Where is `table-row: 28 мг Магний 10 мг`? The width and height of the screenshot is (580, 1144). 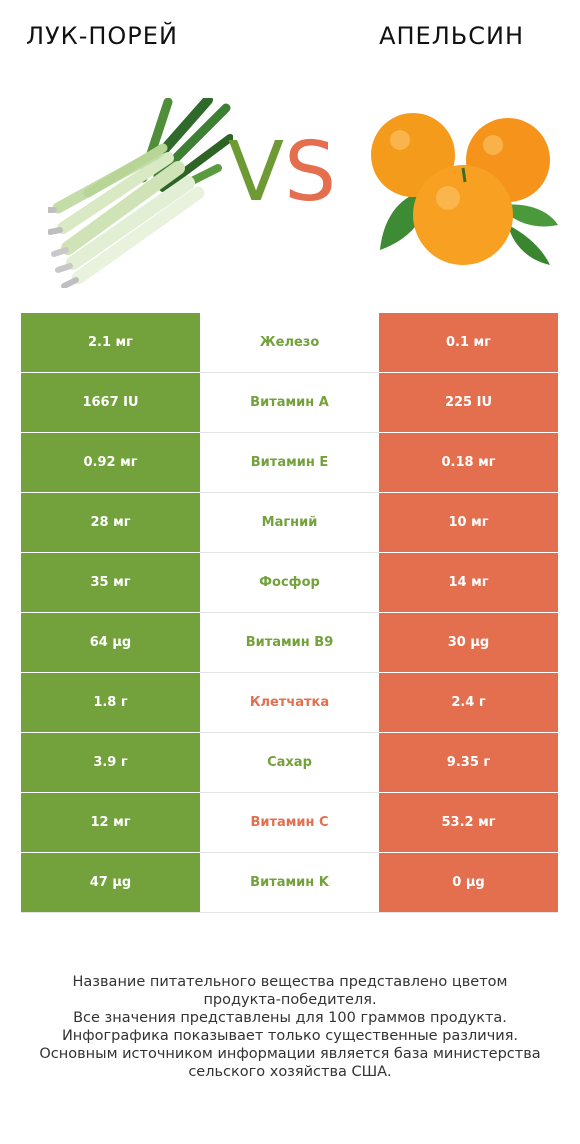
table-row: 28 мг Магний 10 мг is located at coordinates (289, 523).